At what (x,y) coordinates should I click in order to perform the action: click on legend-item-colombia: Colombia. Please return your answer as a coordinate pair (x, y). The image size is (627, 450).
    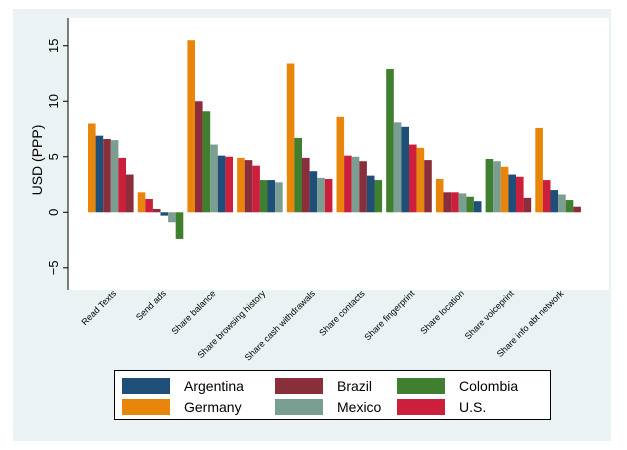
    Looking at the image, I should click on (457, 386).